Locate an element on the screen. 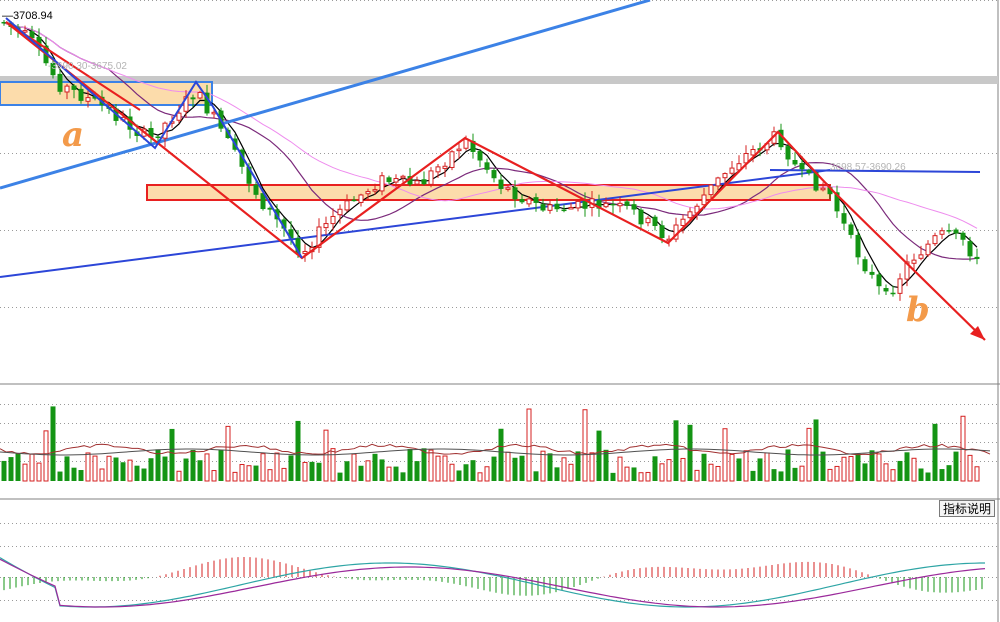  high-price-label: —3708.94 is located at coordinates (27, 16).